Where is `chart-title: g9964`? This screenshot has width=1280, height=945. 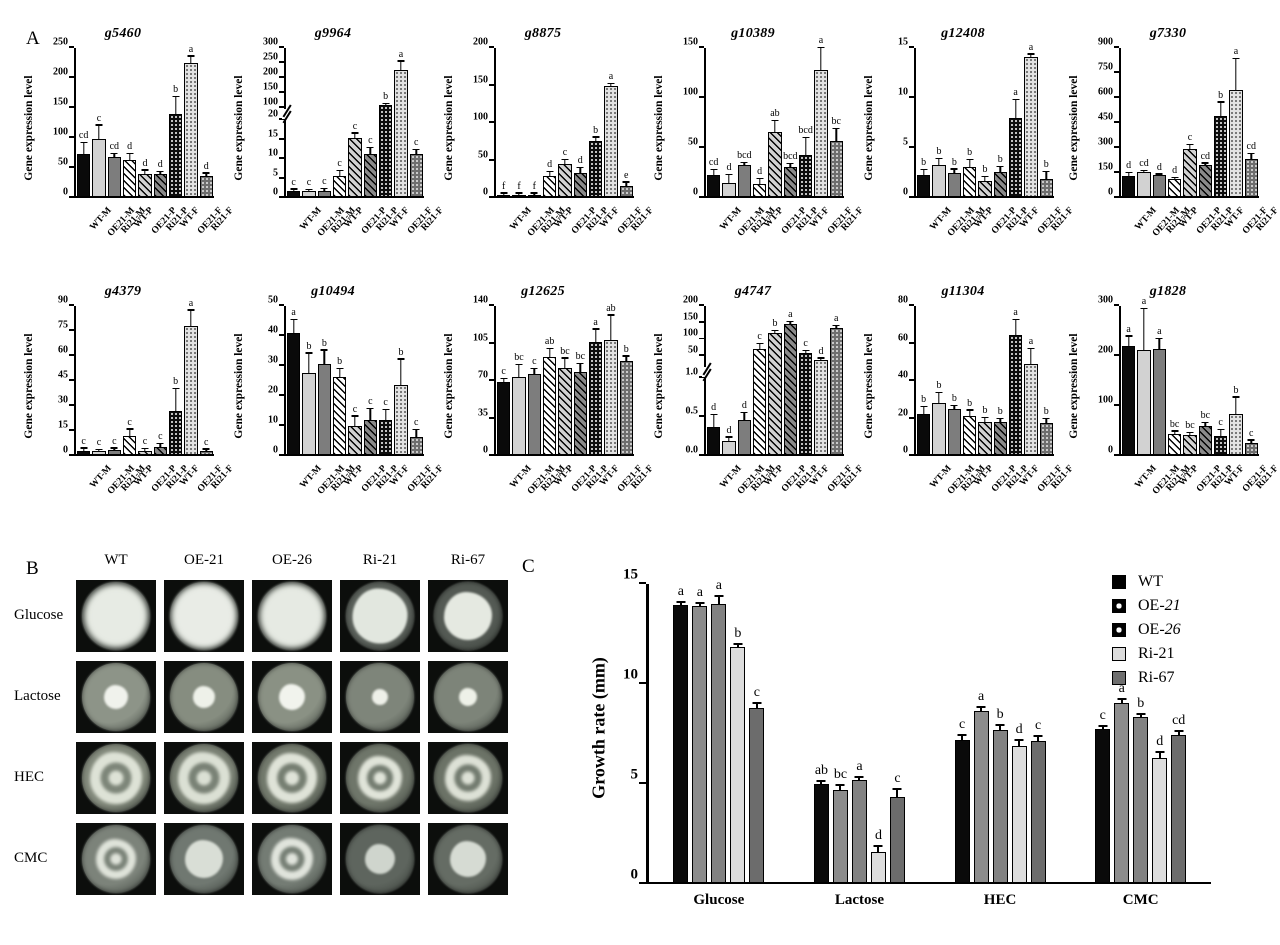 chart-title: g9964 is located at coordinates (333, 33).